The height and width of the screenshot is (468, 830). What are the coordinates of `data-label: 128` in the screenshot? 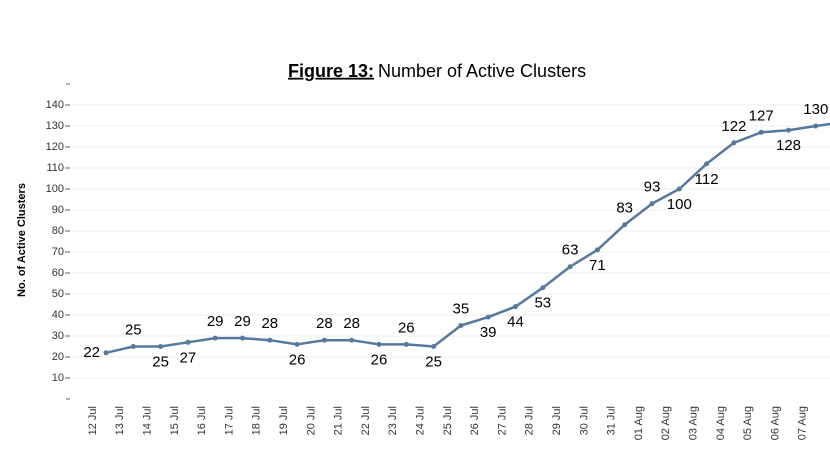 It's located at (788, 145).